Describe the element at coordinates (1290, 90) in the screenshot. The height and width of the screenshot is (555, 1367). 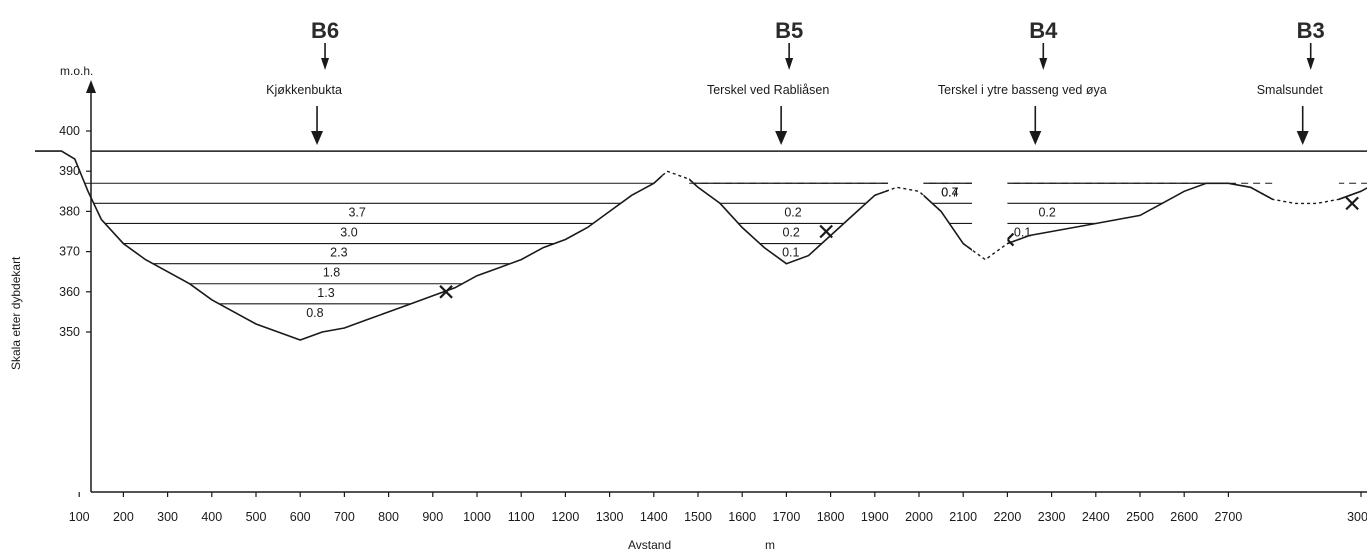
I see `station-place: Smalsundet` at that location.